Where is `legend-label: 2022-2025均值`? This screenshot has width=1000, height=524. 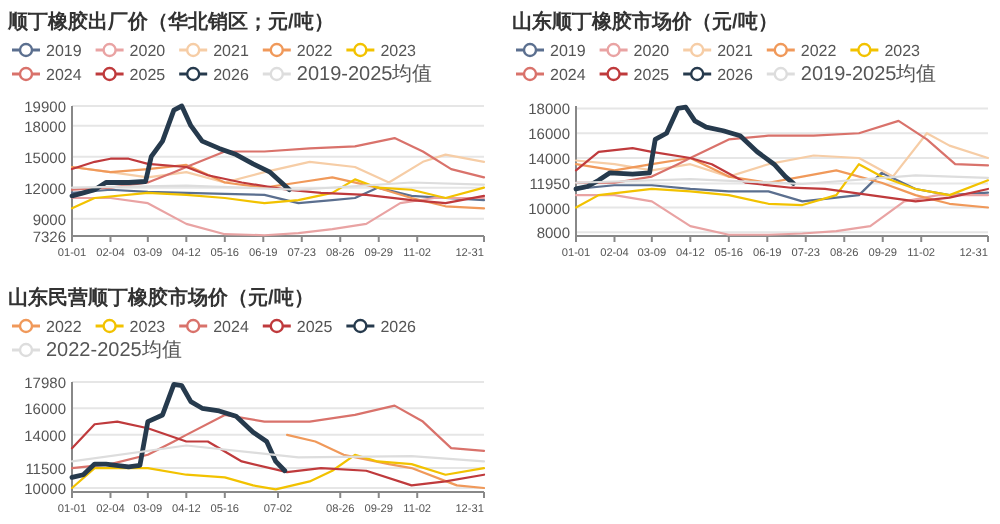
legend-label: 2022-2025均值 is located at coordinates (114, 350).